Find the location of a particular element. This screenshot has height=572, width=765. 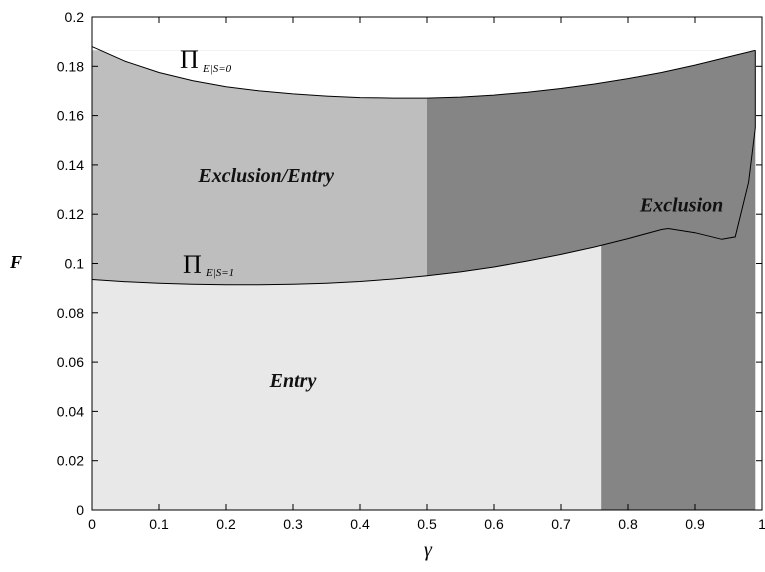

x-tick-label: 0.8 is located at coordinates (628, 524).